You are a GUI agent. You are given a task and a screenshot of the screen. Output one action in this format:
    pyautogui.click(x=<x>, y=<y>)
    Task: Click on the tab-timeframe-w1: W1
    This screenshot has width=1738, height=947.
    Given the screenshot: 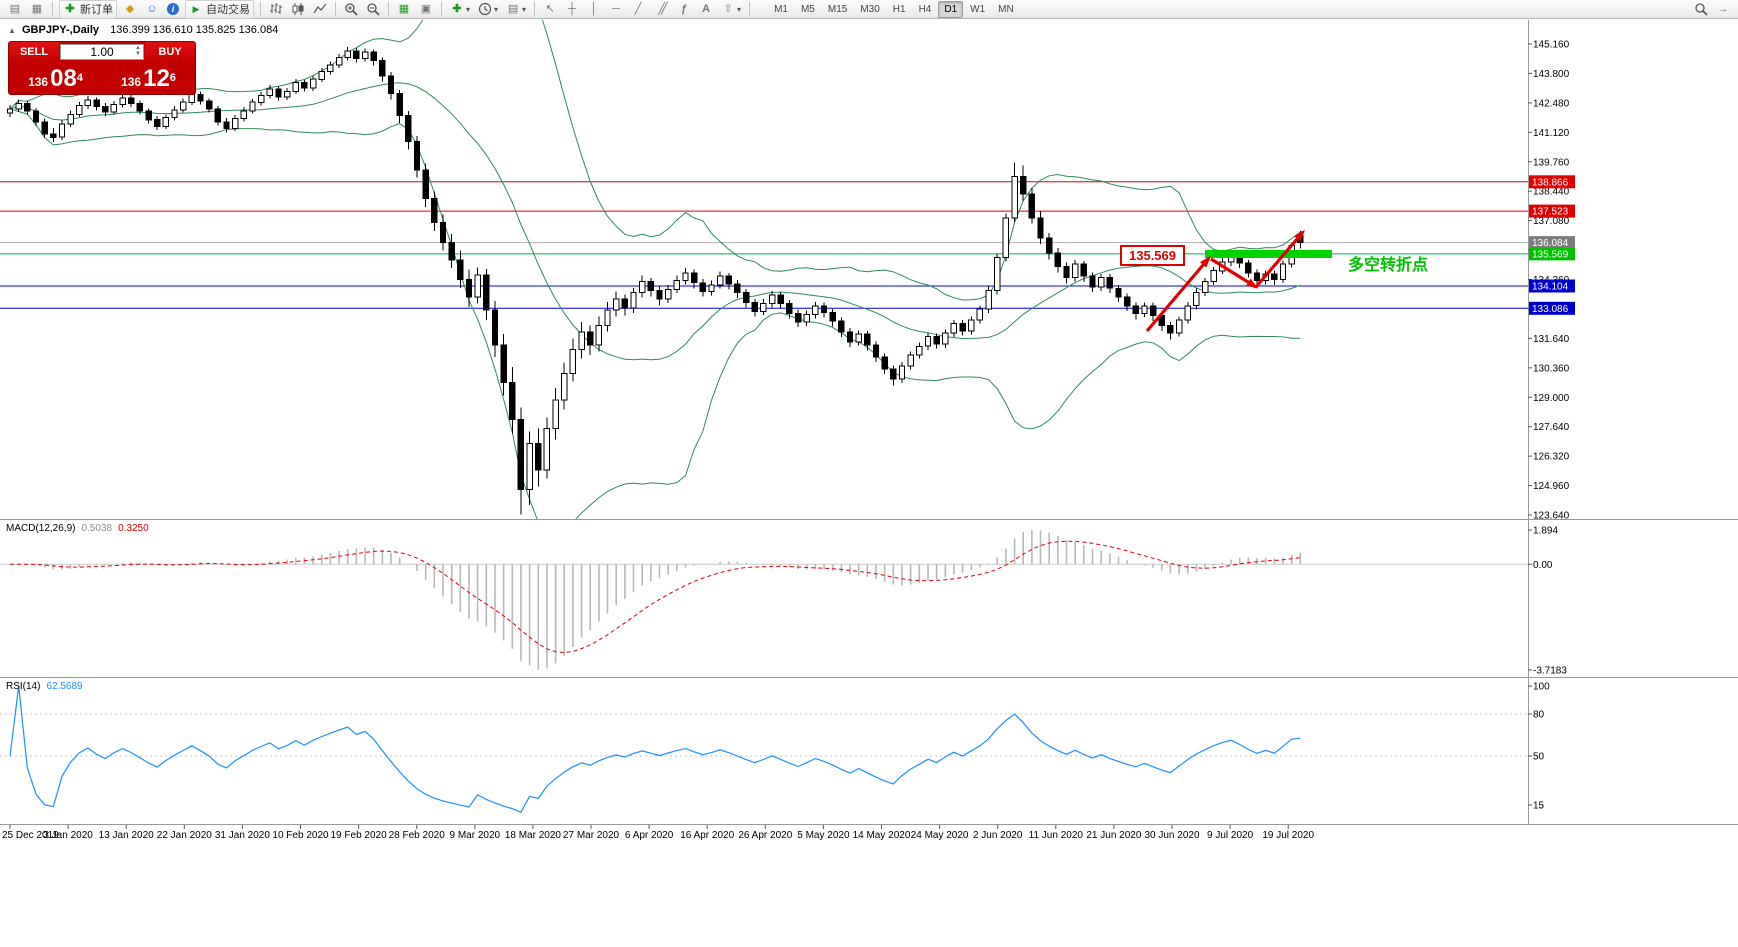 What is the action you would take?
    pyautogui.click(x=978, y=9)
    